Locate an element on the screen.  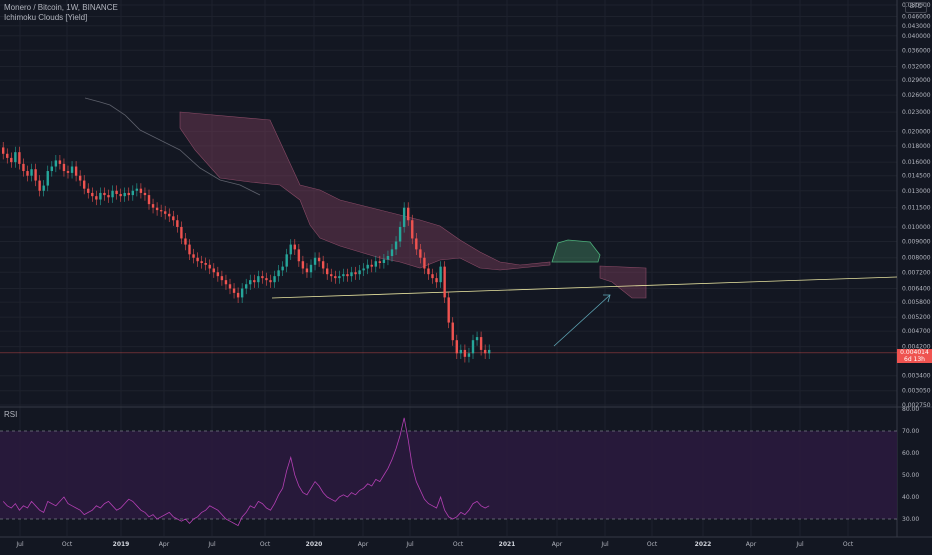
price-axis-label: 0.016000 is located at coordinates (916, 162).